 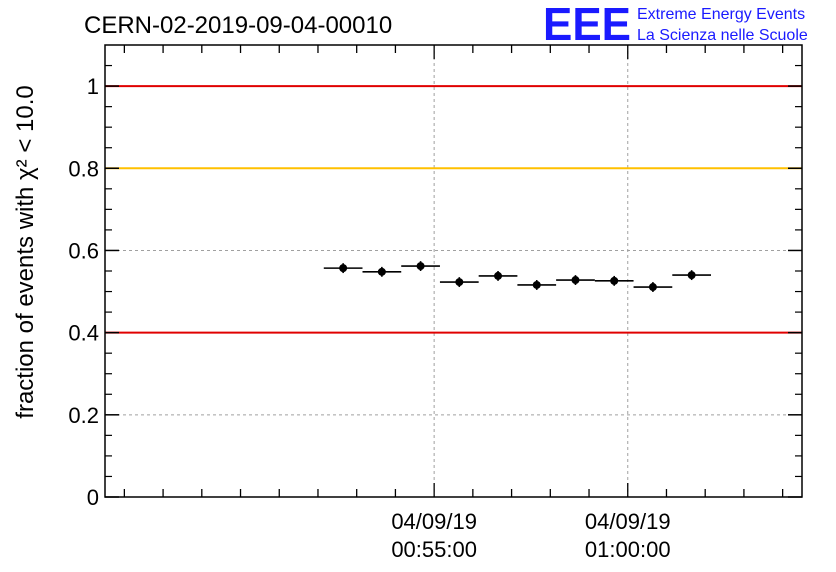 What do you see at coordinates (83, 168) in the screenshot?
I see `y-tick-label: 0.8` at bounding box center [83, 168].